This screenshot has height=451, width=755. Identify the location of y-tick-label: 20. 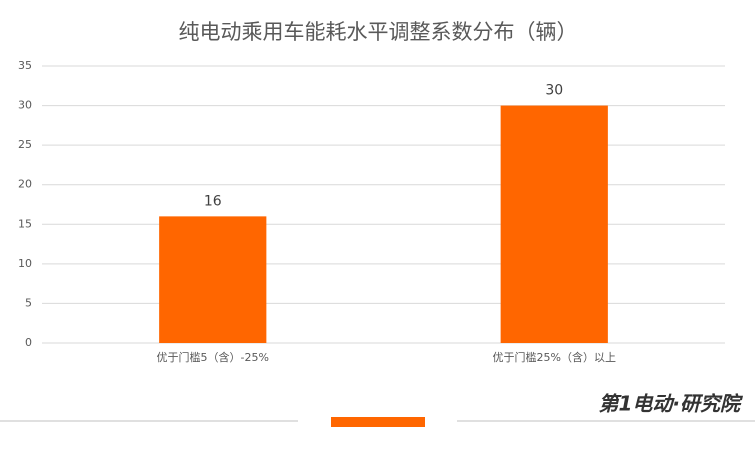
(25, 184).